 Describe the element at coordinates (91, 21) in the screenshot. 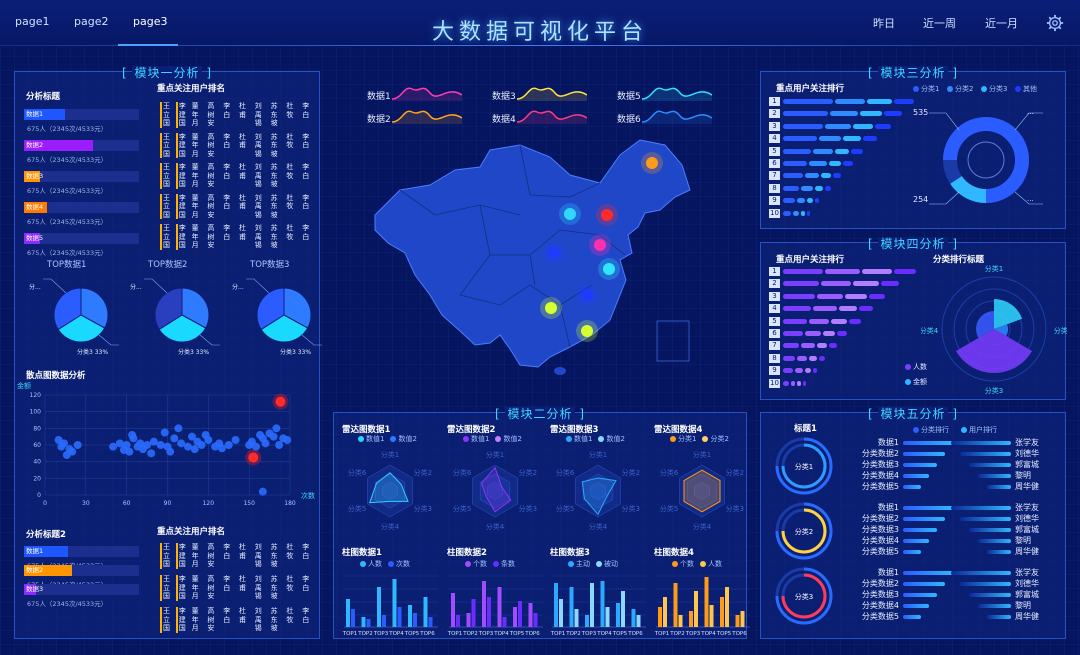

I see `tab-page2: page2` at that location.